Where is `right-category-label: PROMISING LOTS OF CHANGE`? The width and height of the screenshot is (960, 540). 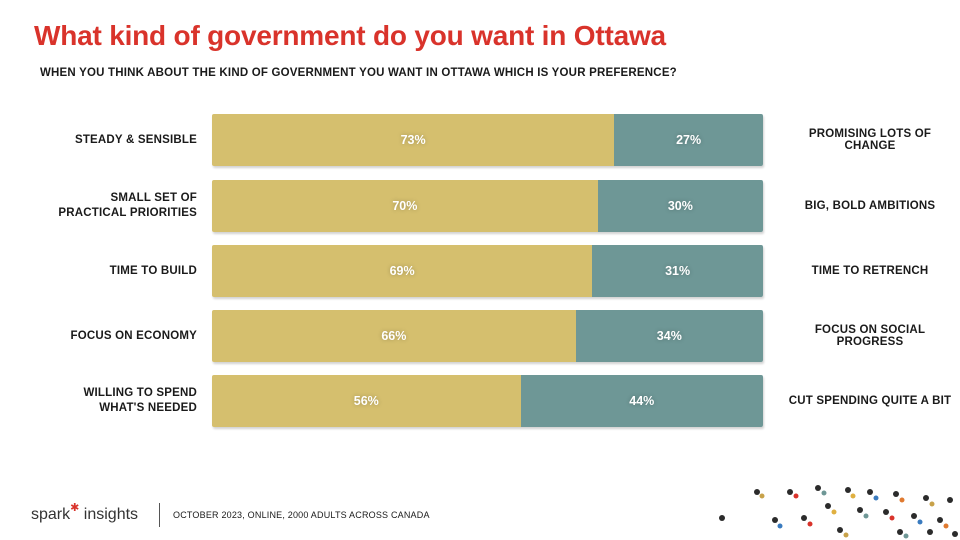 right-category-label: PROMISING LOTS OF CHANGE is located at coordinates (870, 140).